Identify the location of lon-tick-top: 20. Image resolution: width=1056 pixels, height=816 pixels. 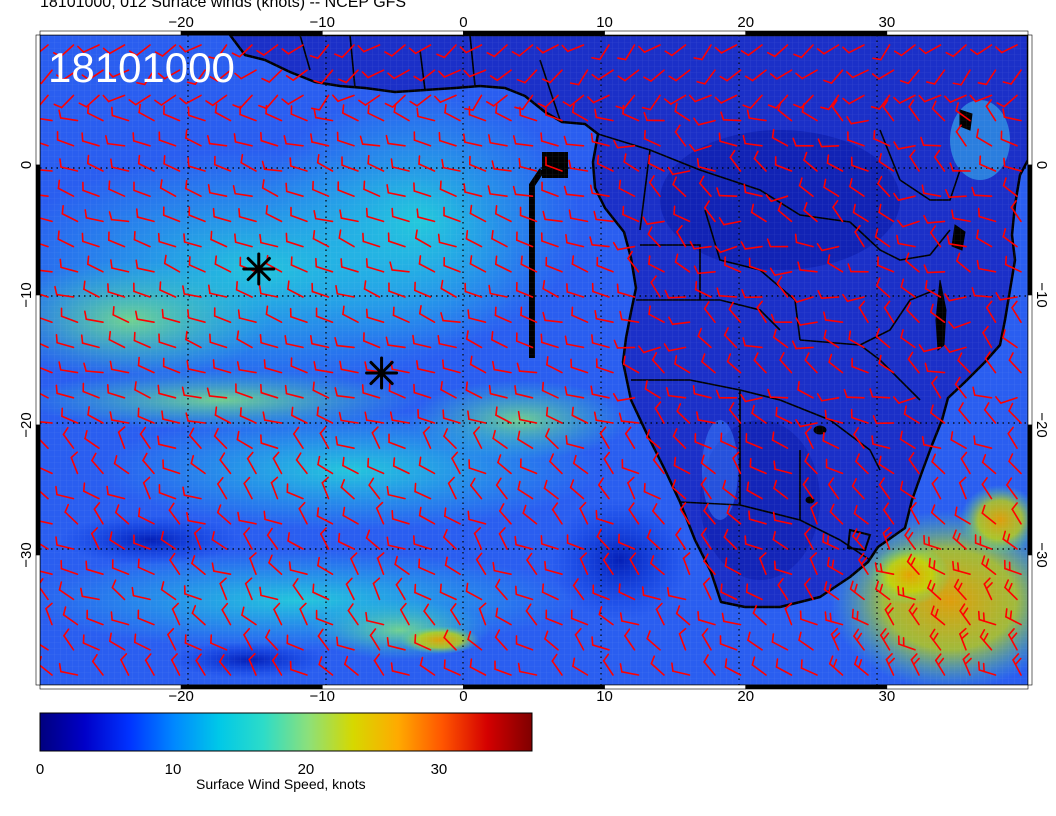
(745, 22).